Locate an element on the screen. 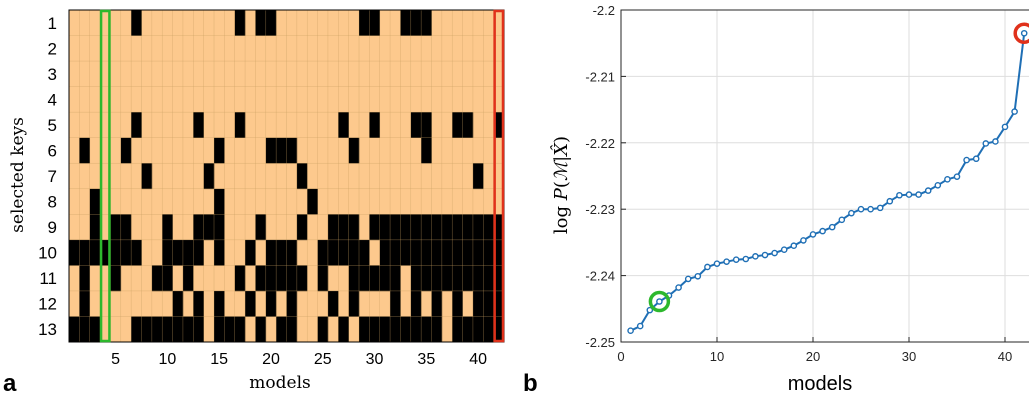  heatmap-cell-r12-c22 is located at coordinates (292, 303).